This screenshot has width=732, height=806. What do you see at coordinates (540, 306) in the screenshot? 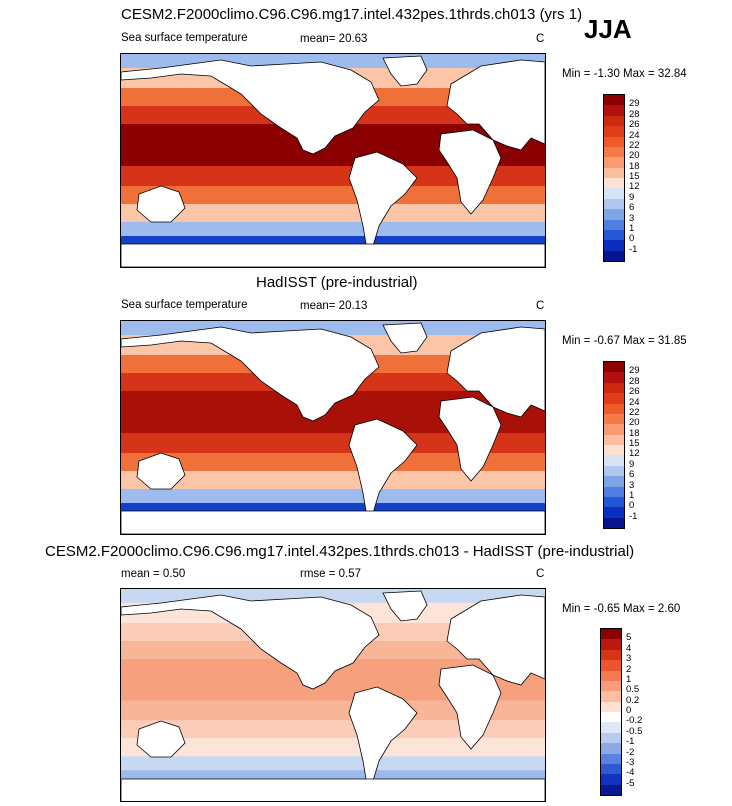
I see `panel2-units: C` at bounding box center [540, 306].